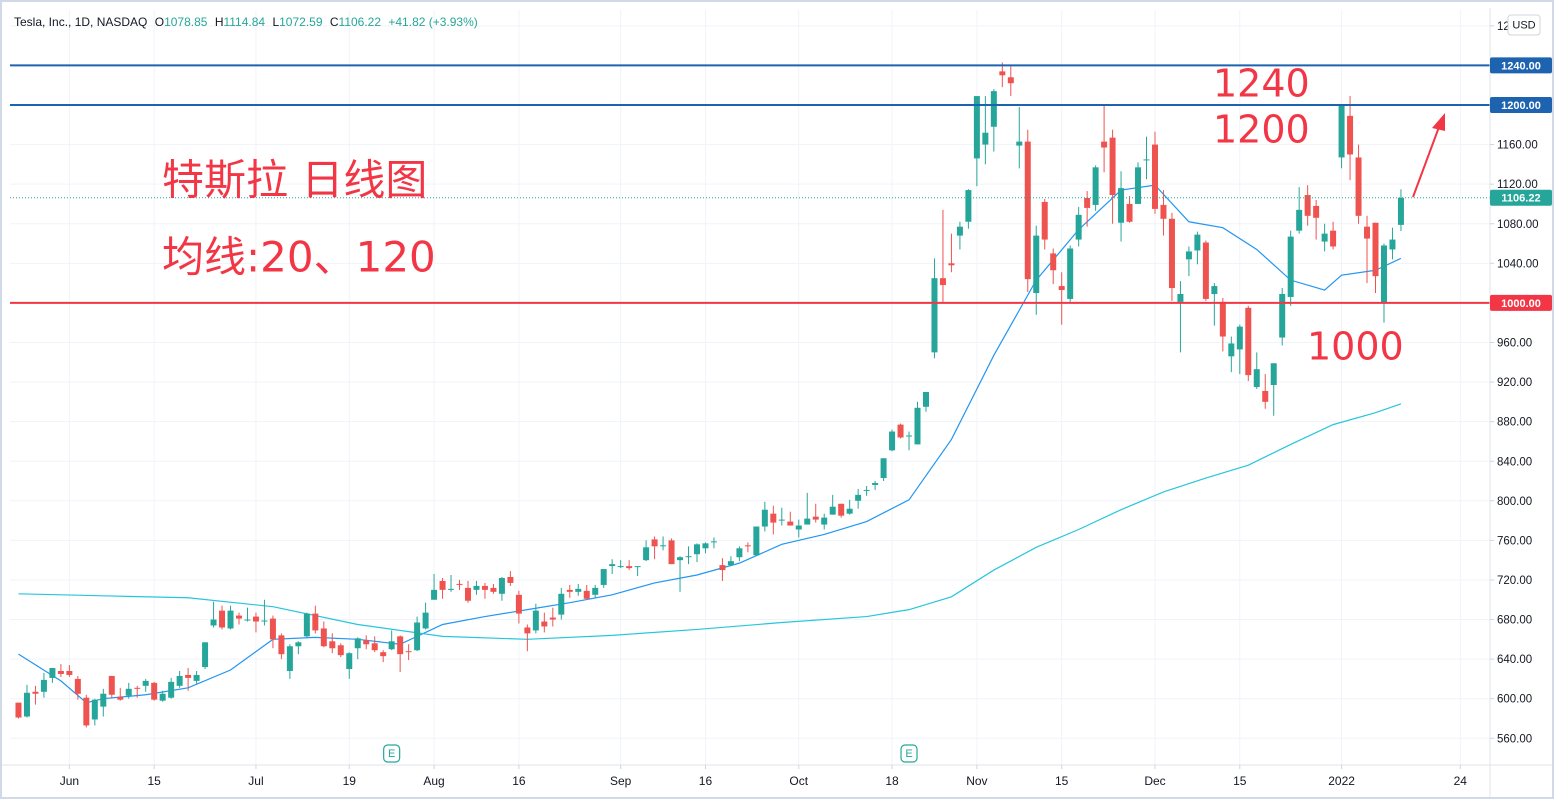 This screenshot has height=799, width=1554. I want to click on x-tick-label: Sep, so click(621, 781).